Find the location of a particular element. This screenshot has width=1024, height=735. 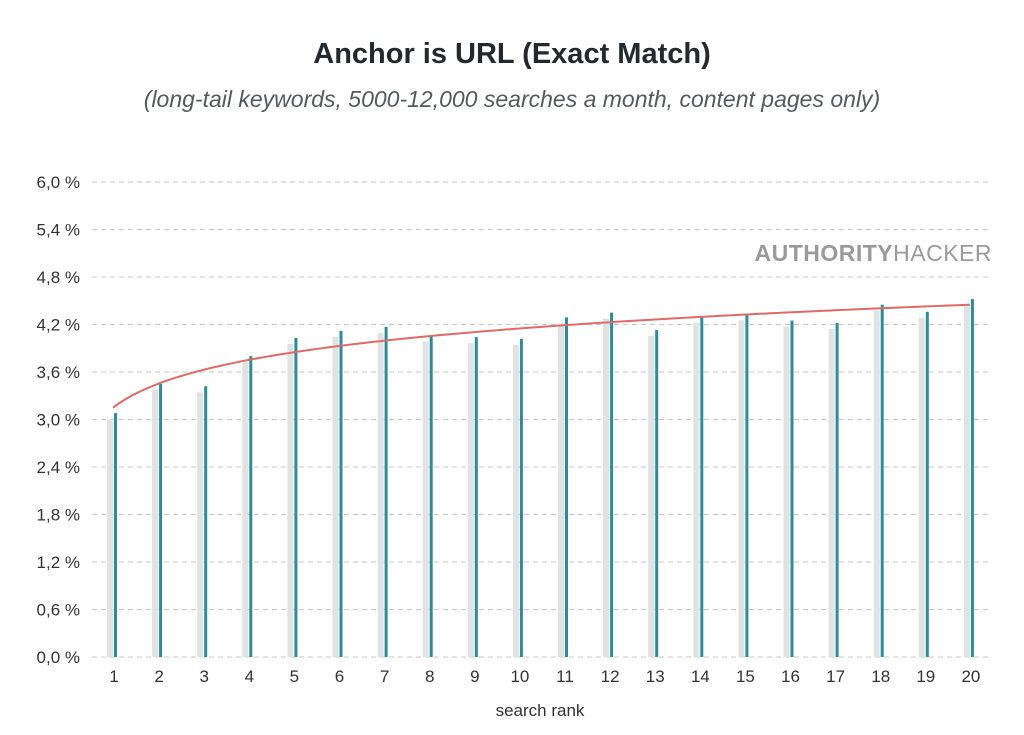

y-tick-label: 3,0 % is located at coordinates (58, 420).